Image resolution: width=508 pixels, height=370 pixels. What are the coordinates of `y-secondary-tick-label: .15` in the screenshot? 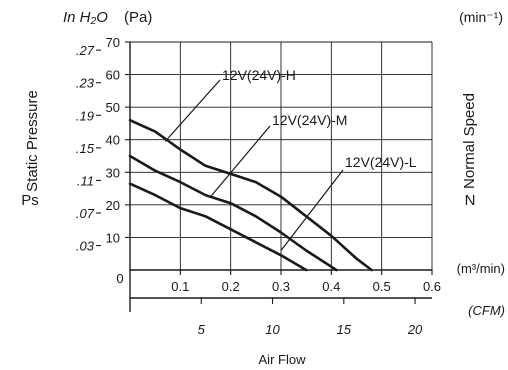 It's located at (85, 148).